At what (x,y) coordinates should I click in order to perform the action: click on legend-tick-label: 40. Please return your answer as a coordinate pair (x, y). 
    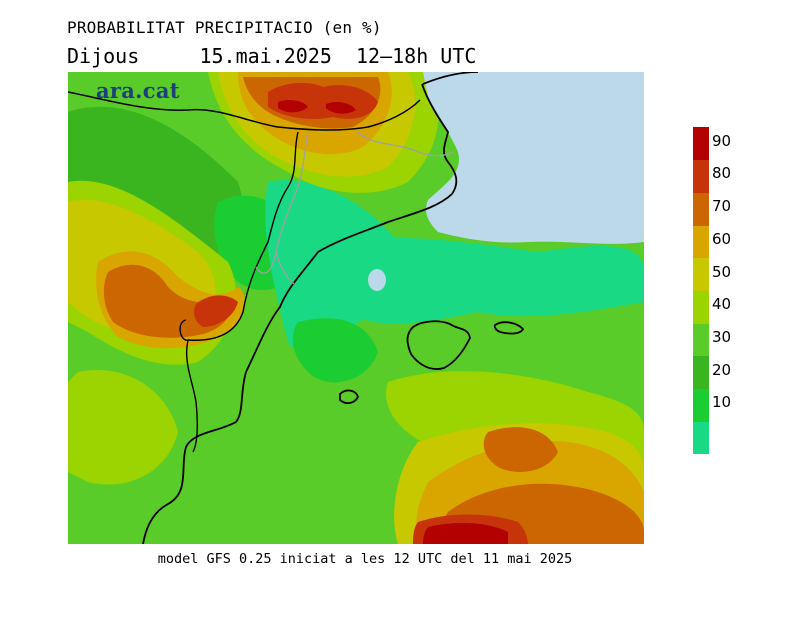
    Looking at the image, I should click on (722, 304).